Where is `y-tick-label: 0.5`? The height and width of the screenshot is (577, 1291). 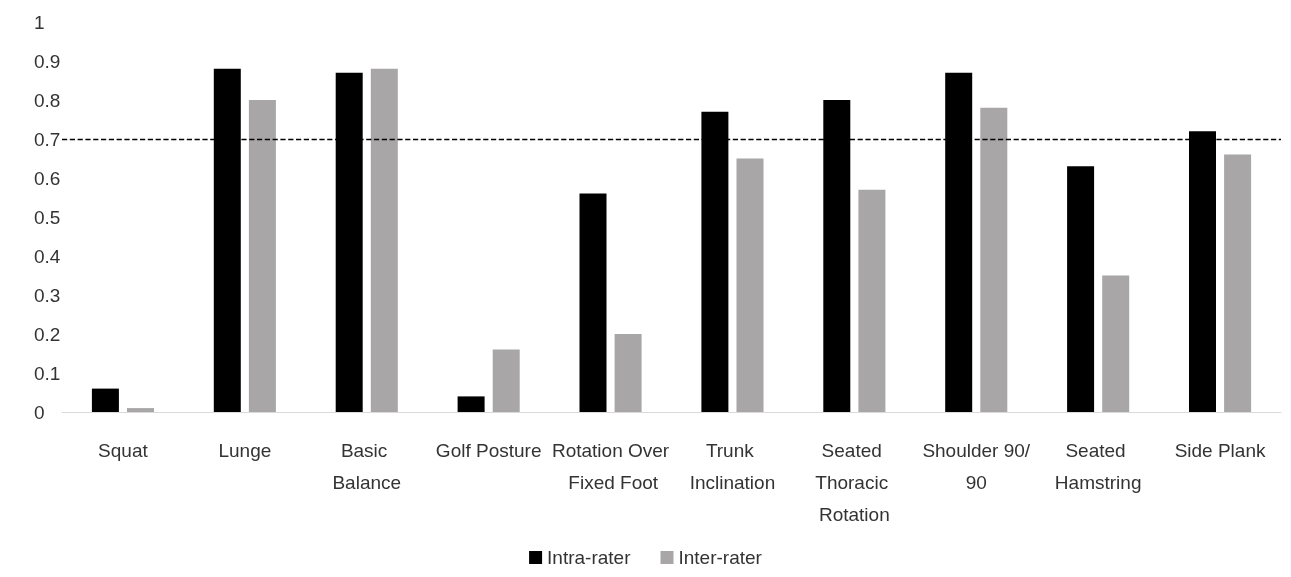
y-tick-label: 0.5 is located at coordinates (47, 217).